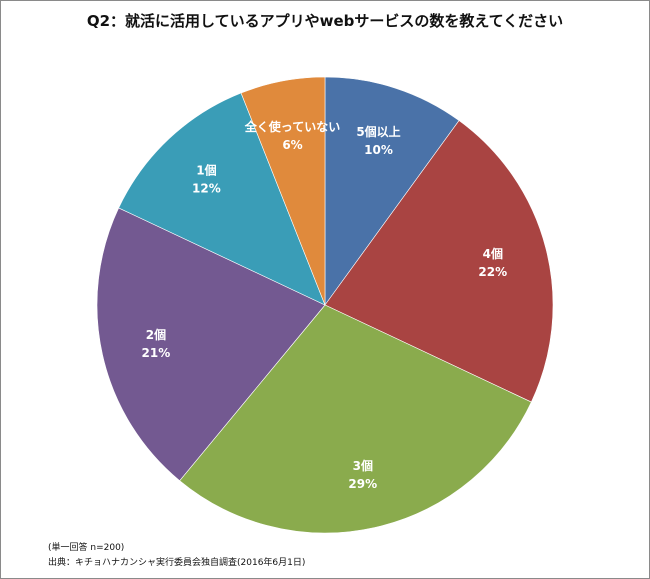 This screenshot has width=650, height=579. I want to click on slice-category-label: 5個以上, so click(378, 131).